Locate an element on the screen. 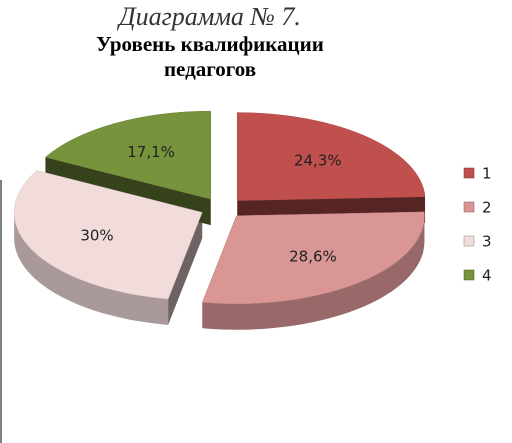  legend-label: 1 is located at coordinates (487, 174).